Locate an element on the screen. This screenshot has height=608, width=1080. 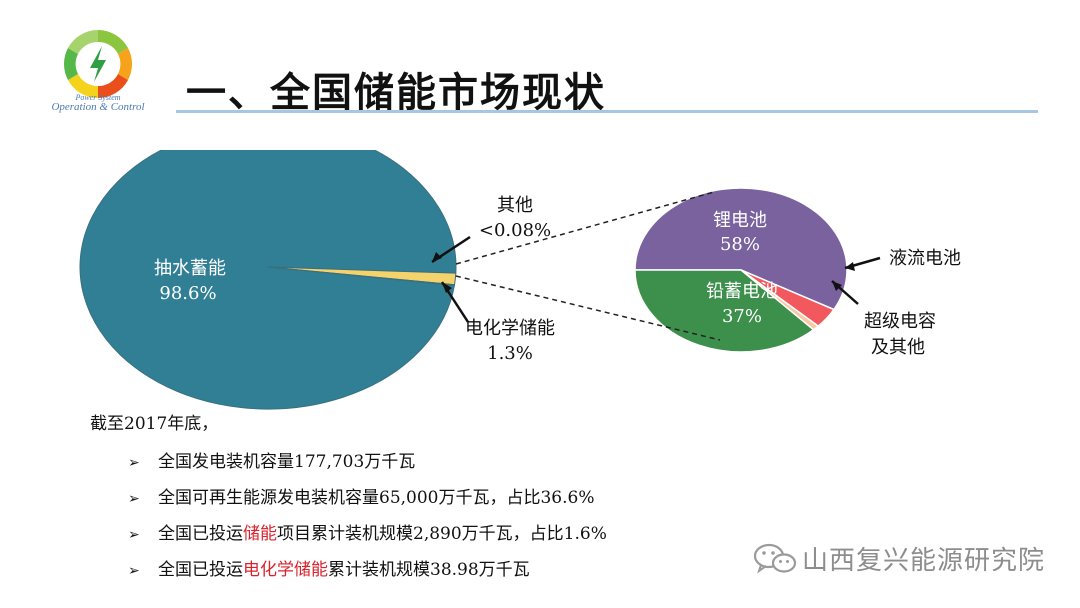
logo-caption-line1: Power System is located at coordinates (98, 97).